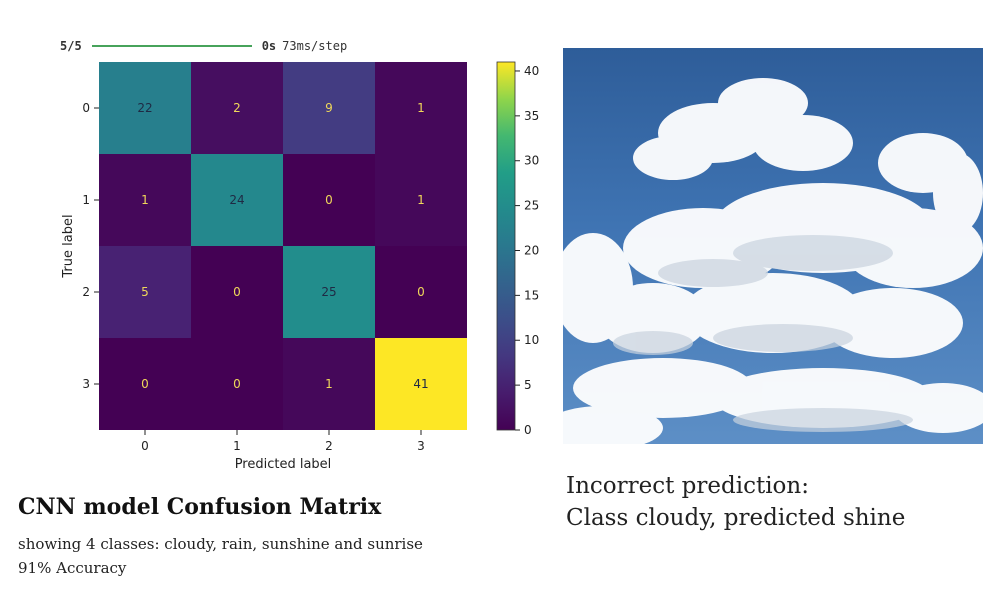  Describe the element at coordinates (86, 200) in the screenshot. I see `y-tick-label: 1` at that location.